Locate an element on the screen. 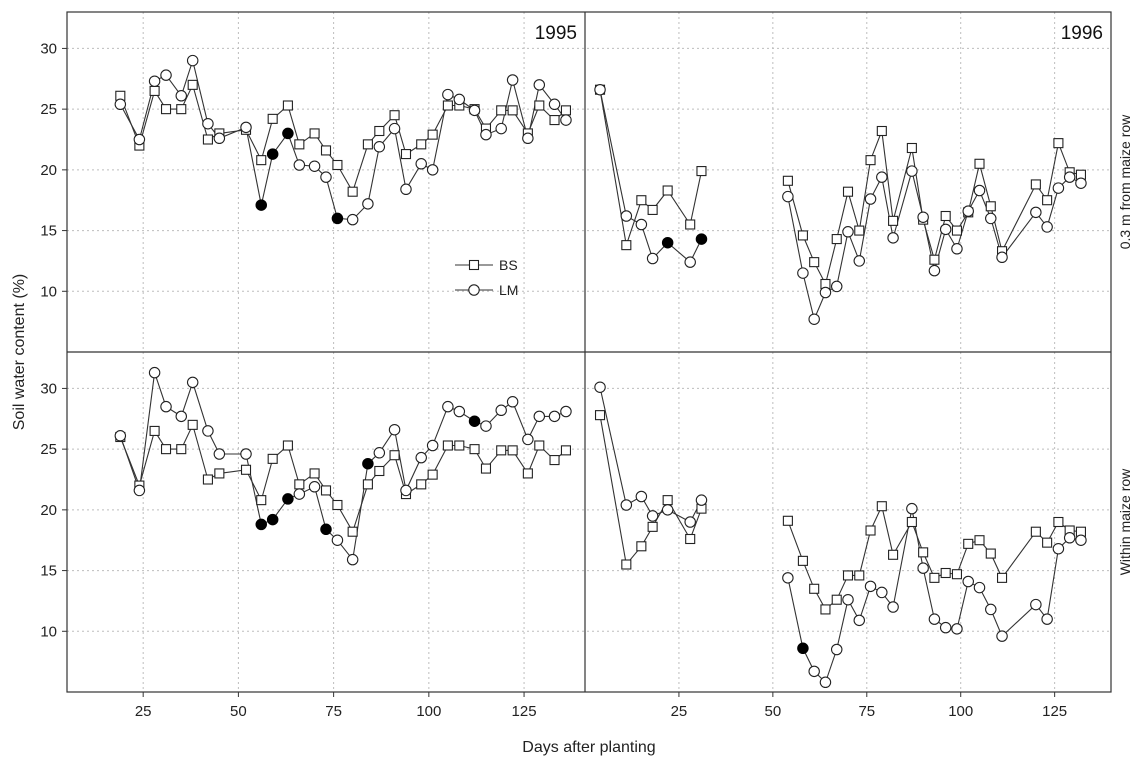 The image size is (1136, 762). x-tick-label: 25 is located at coordinates (679, 711).